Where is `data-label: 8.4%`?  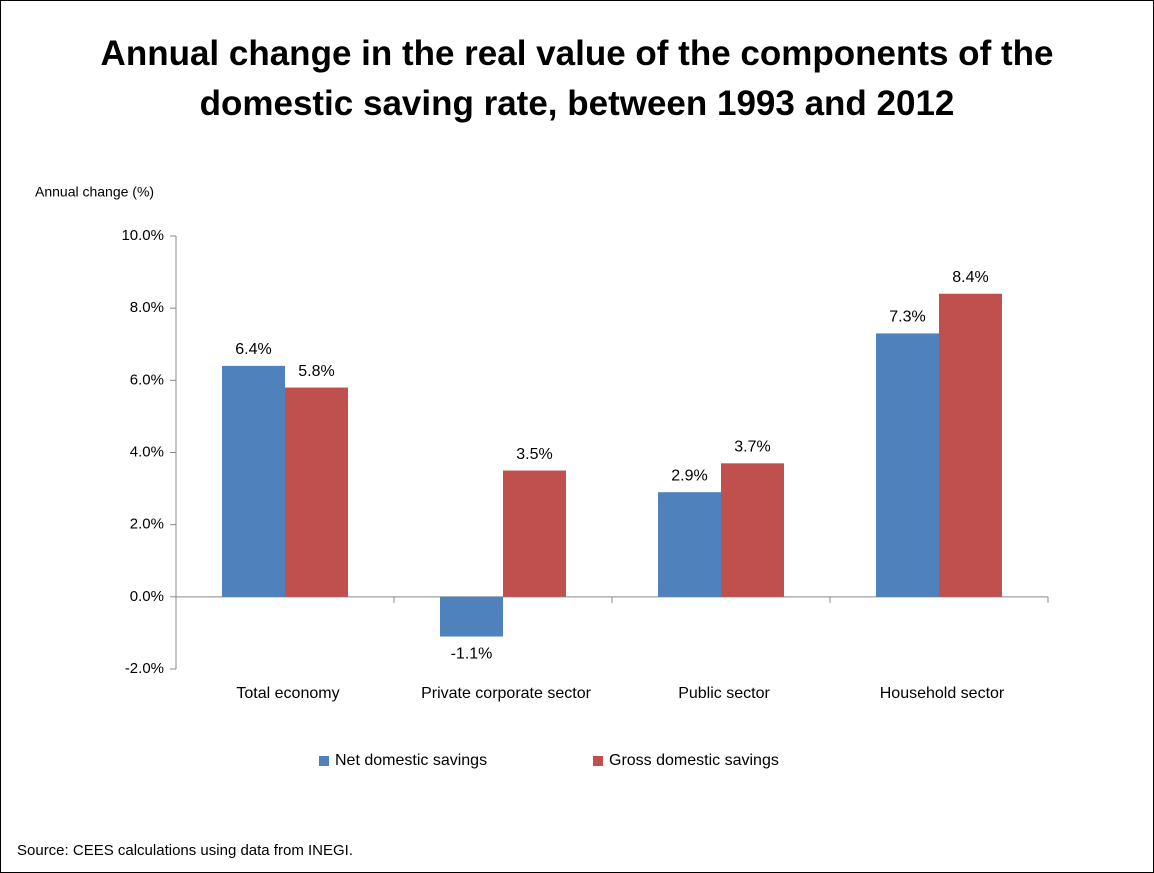 data-label: 8.4% is located at coordinates (970, 277).